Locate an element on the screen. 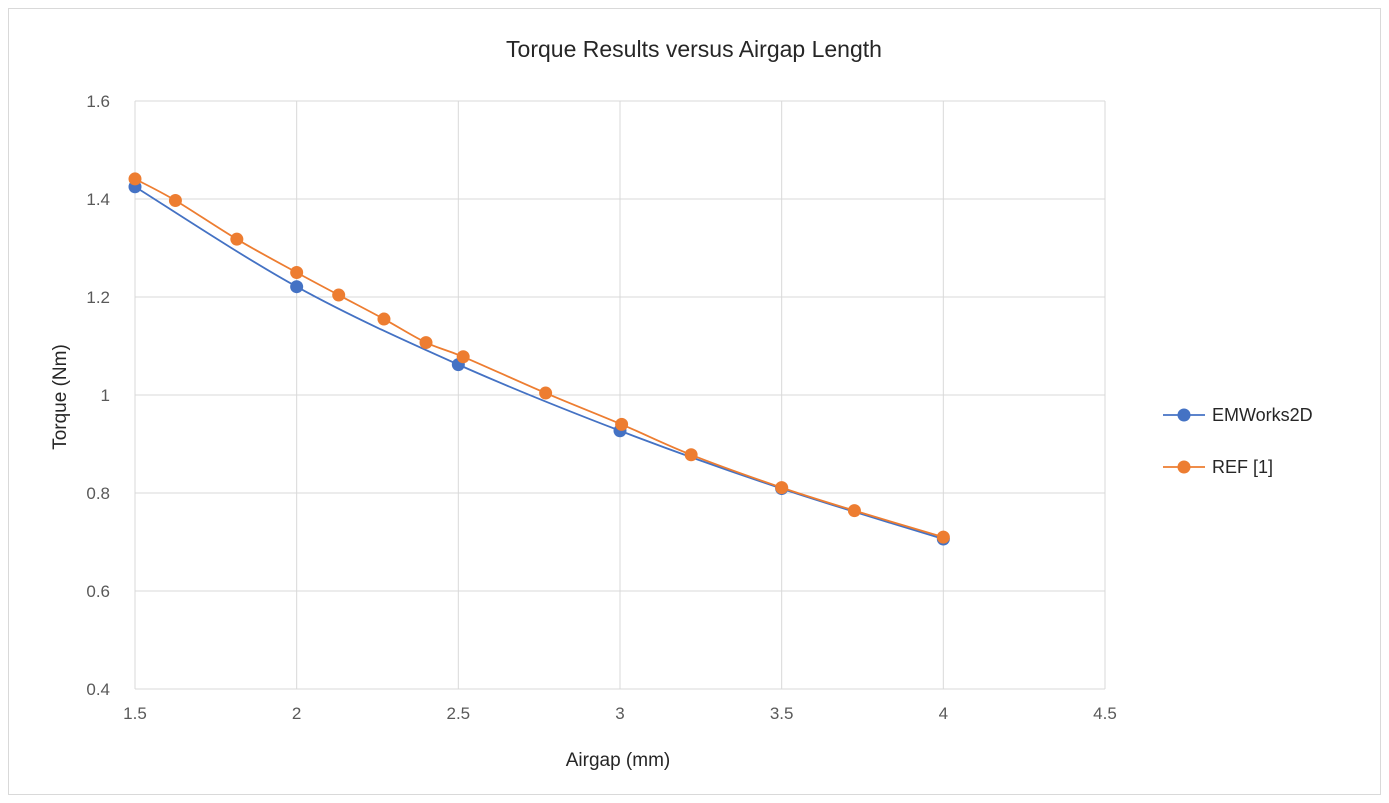 The image size is (1389, 803). data-point-emworks2d is located at coordinates (297, 287).